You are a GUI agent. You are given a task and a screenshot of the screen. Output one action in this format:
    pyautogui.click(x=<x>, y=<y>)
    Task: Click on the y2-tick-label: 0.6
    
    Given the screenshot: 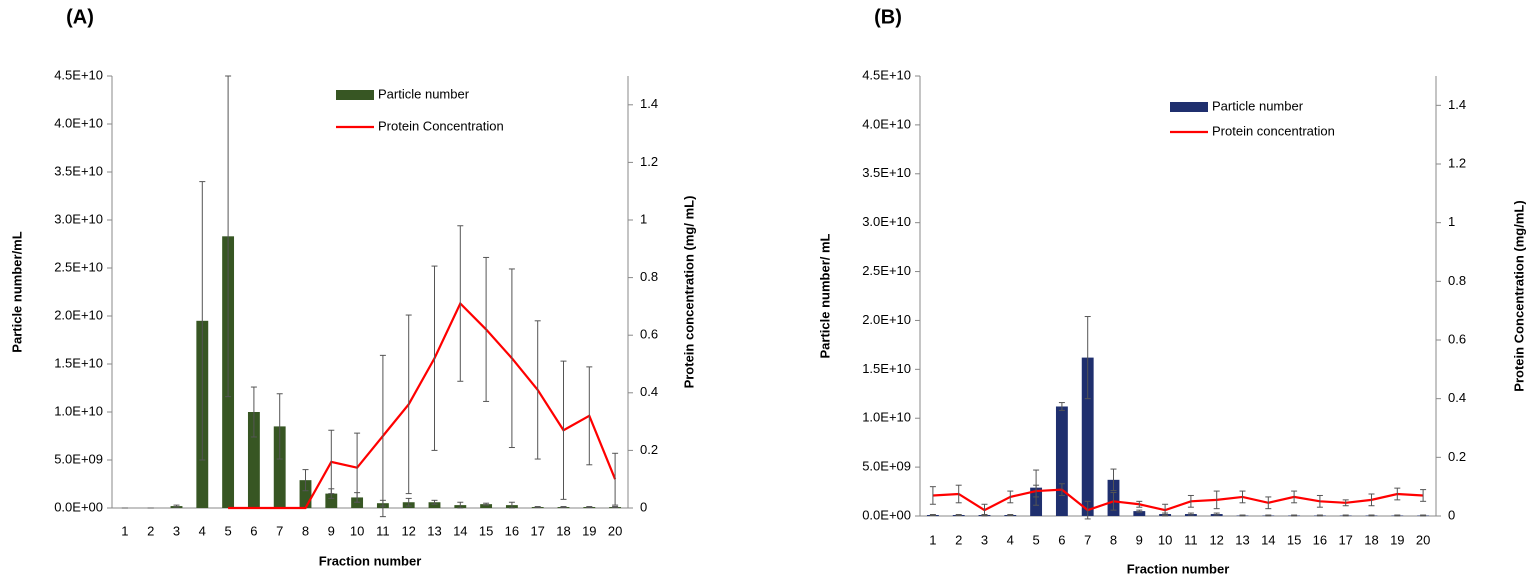 What is the action you would take?
    pyautogui.click(x=649, y=334)
    